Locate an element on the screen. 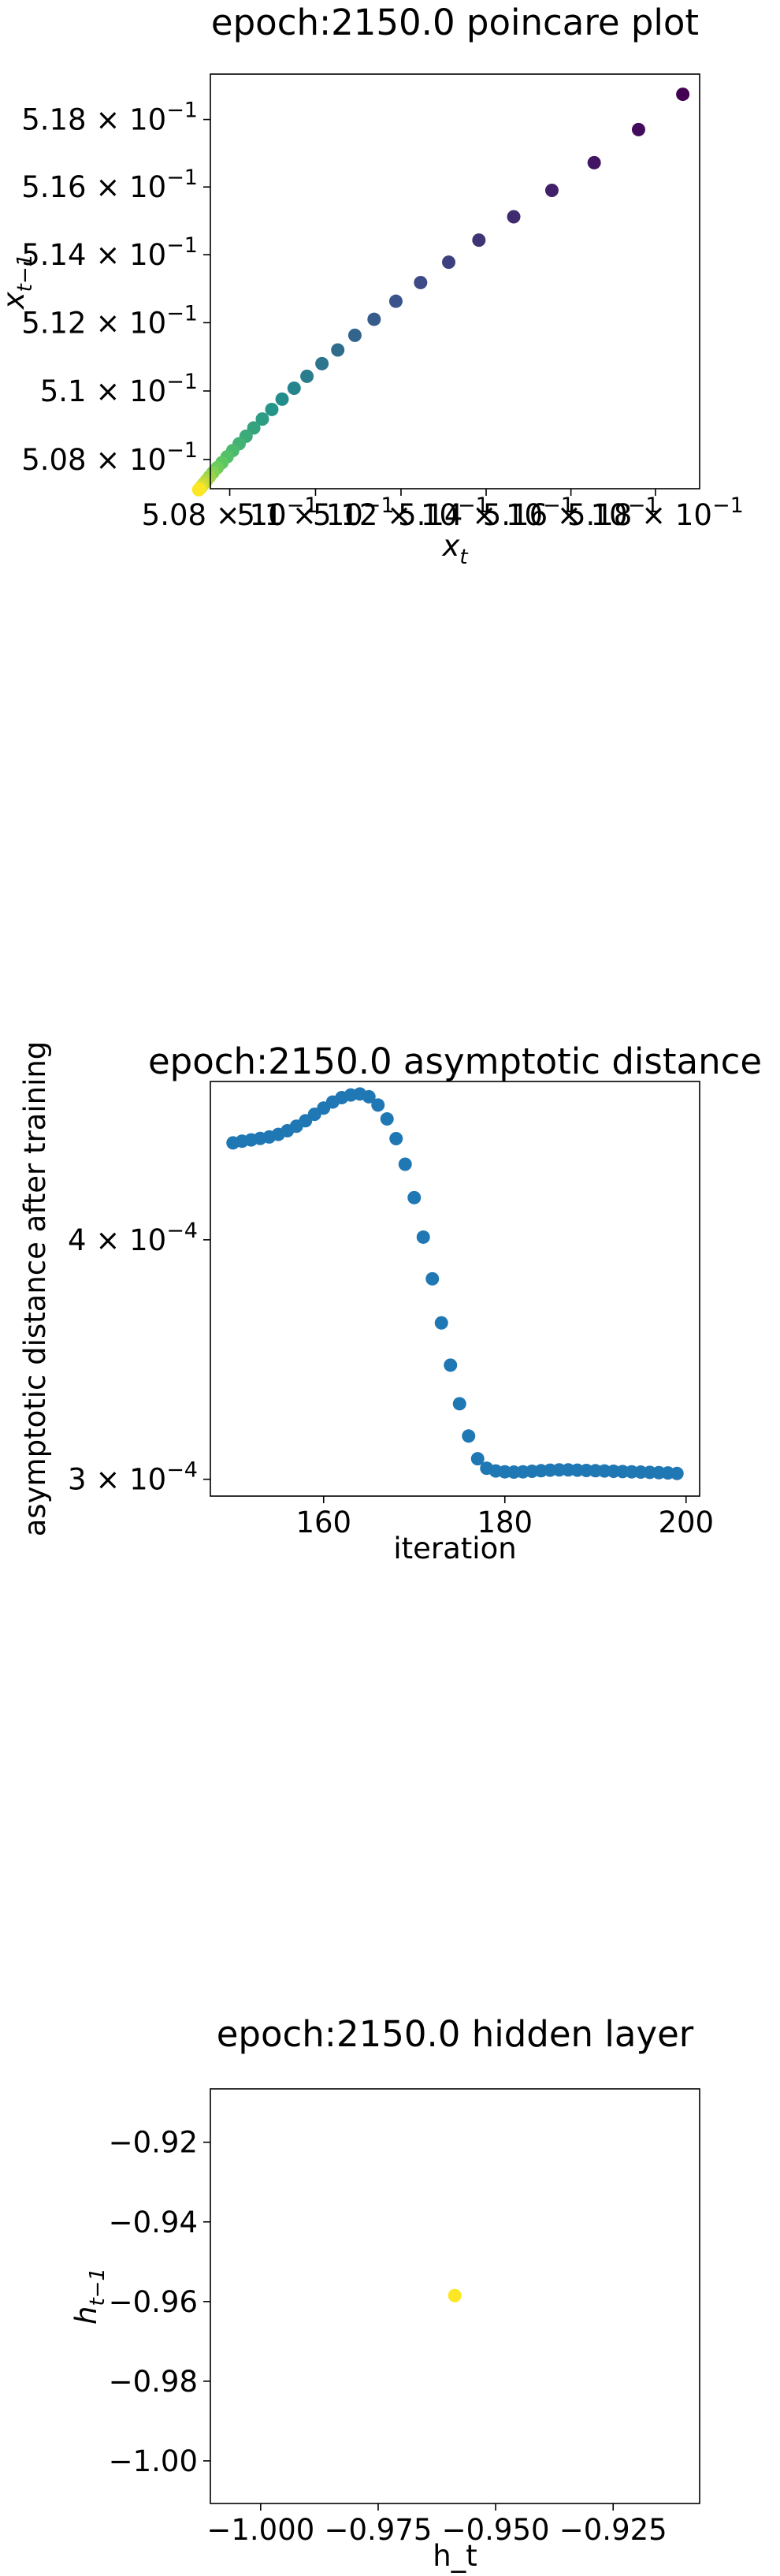 The height and width of the screenshot is (2576, 780). x-tick-label: 180 is located at coordinates (505, 1522).